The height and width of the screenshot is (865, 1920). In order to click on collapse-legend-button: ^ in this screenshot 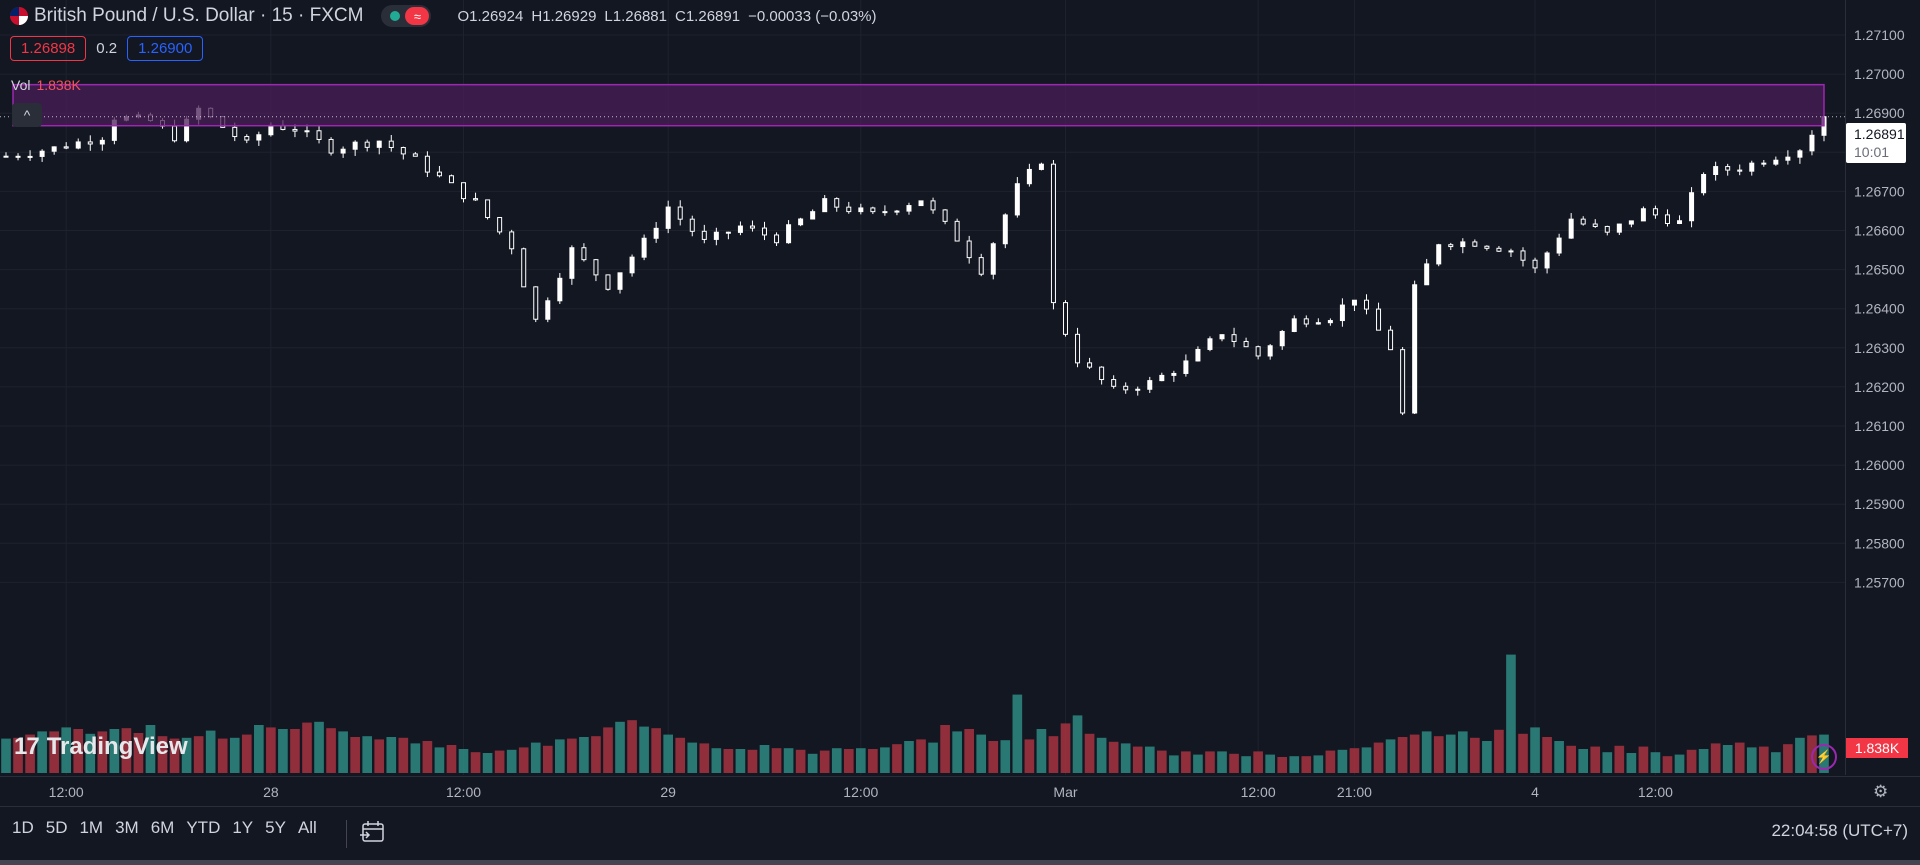, I will do `click(27, 115)`.